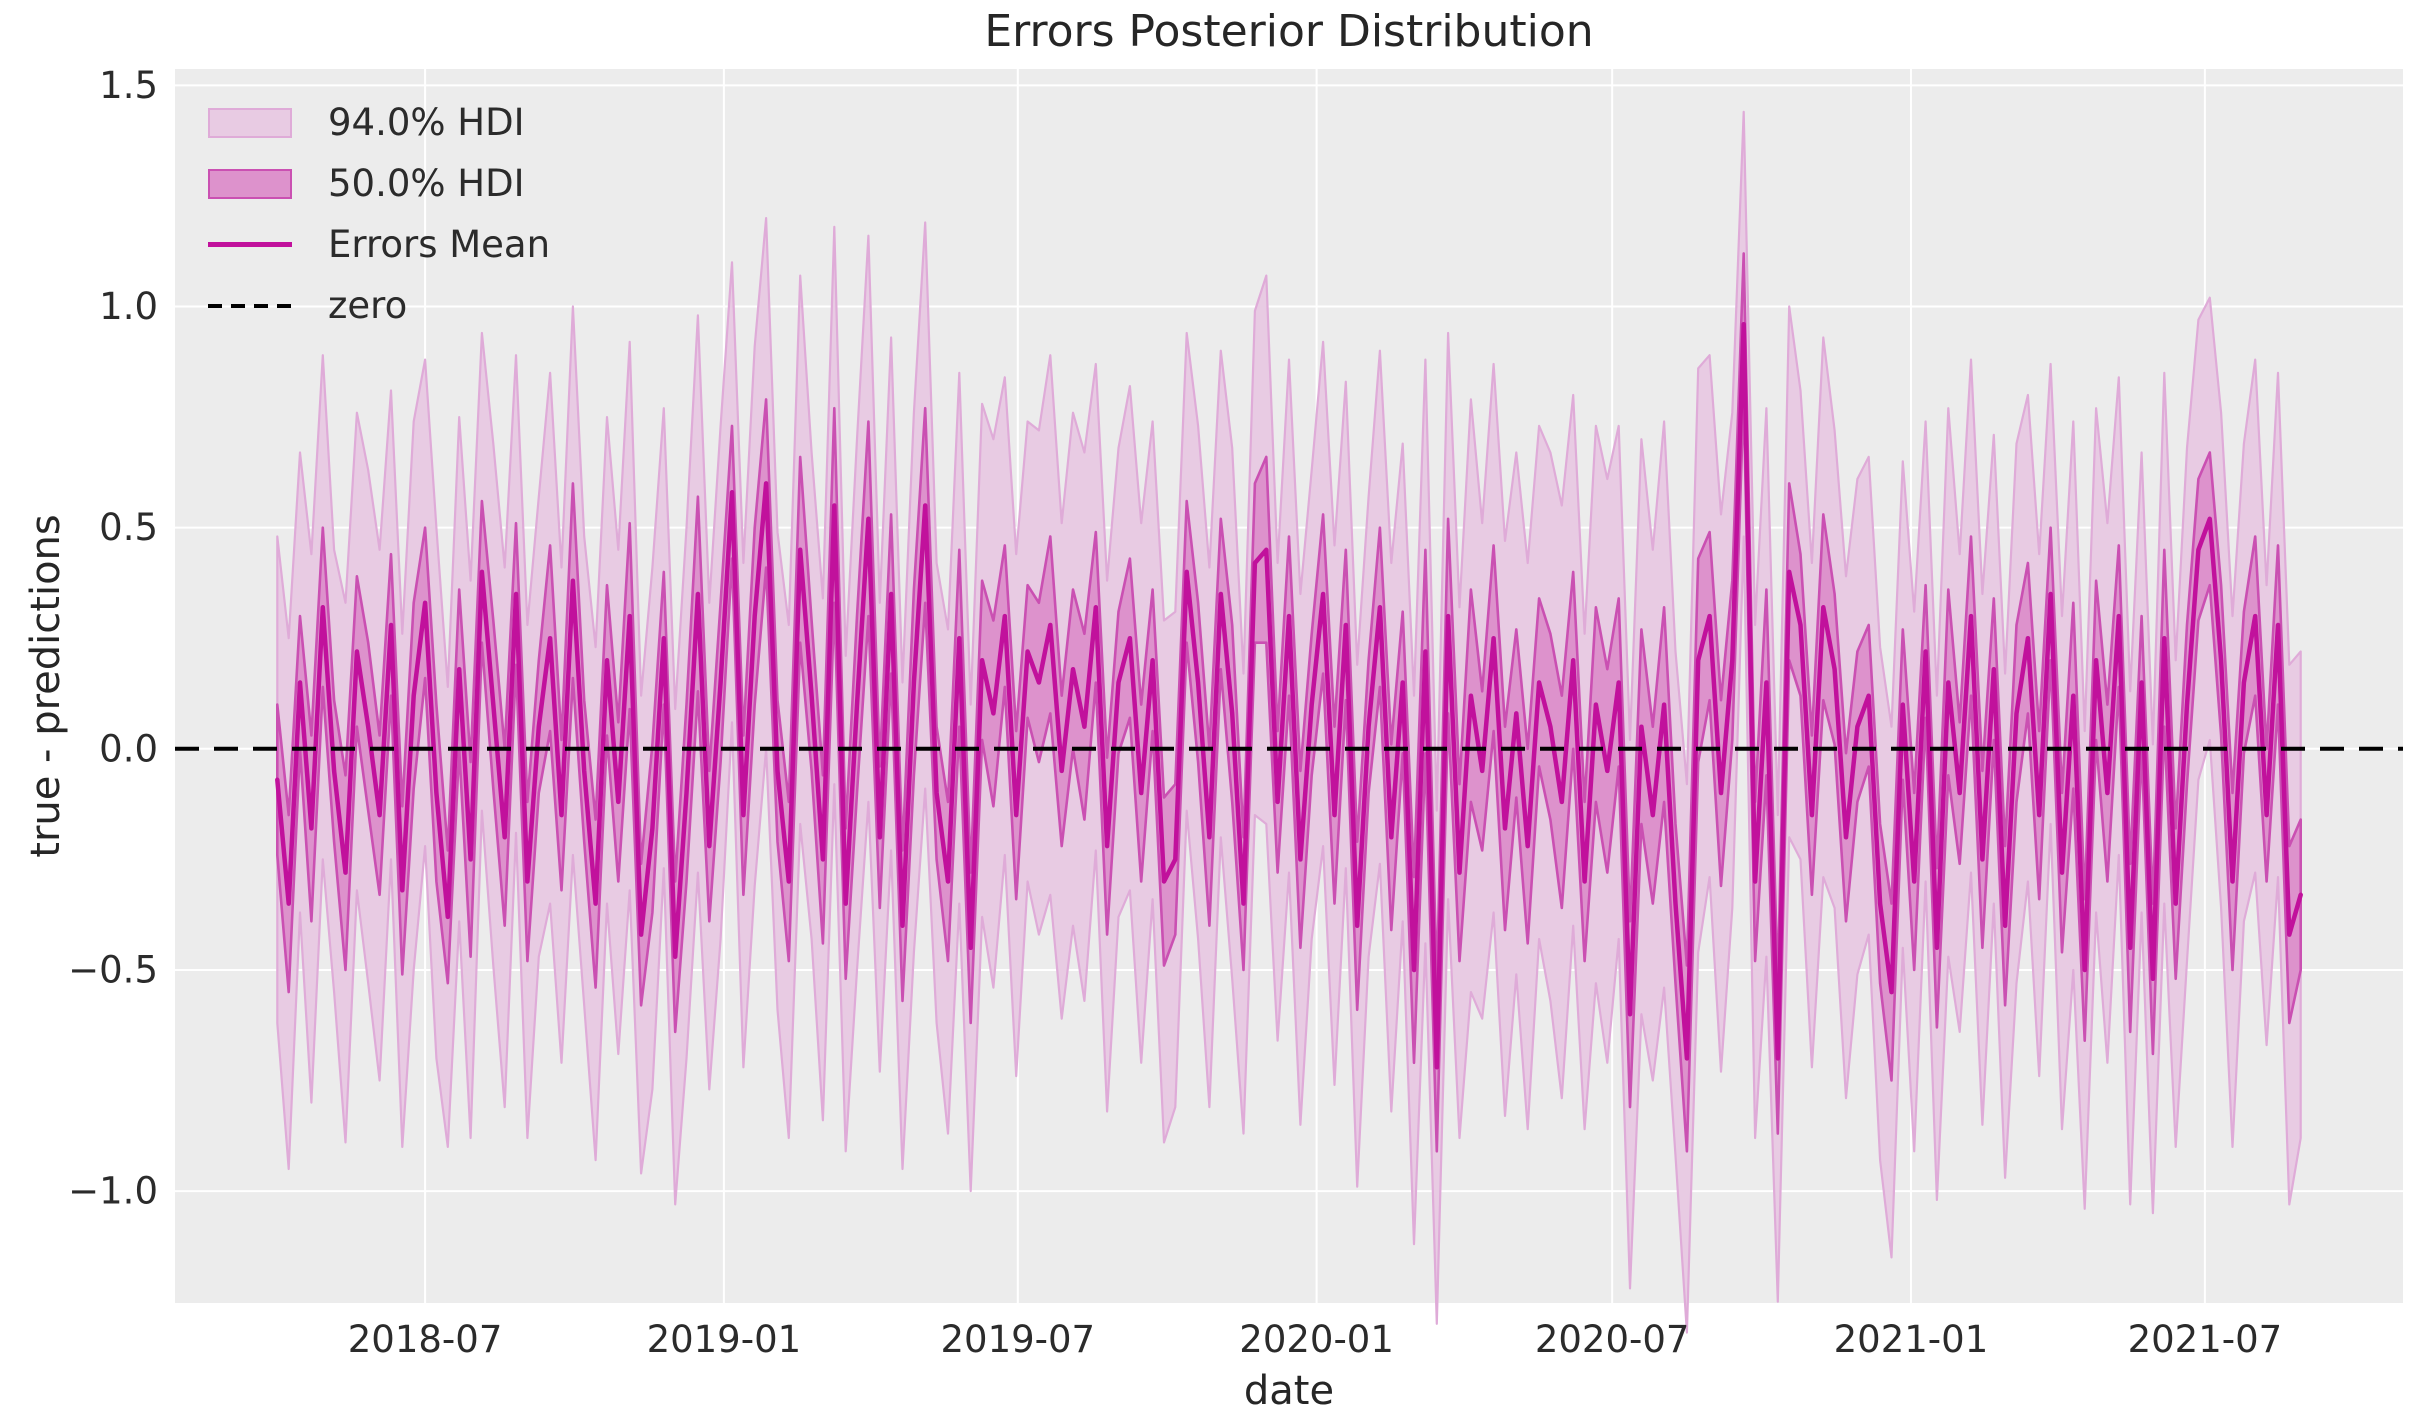 Image resolution: width=2423 pixels, height=1423 pixels. I want to click on y-tick-label: 0.0, so click(128, 748).